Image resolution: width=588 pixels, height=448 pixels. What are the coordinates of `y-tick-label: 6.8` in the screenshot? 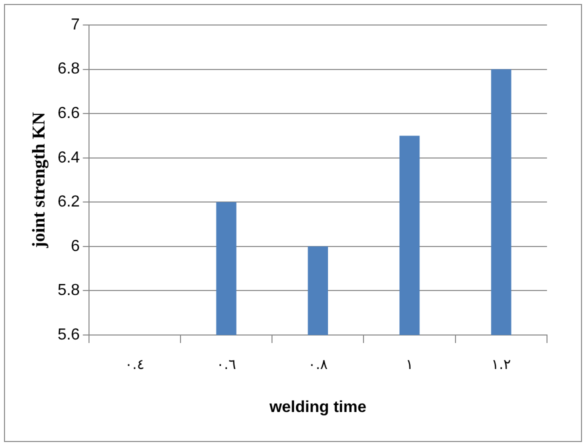 It's located at (69, 69).